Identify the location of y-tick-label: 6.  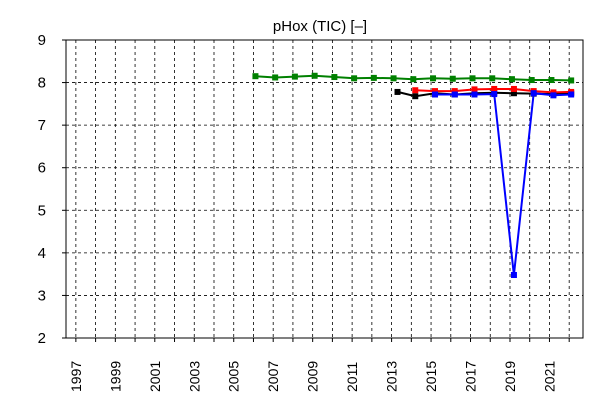
(42, 168).